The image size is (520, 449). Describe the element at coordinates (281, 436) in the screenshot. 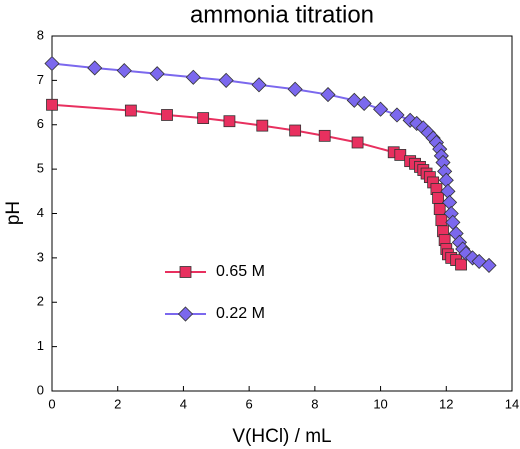

I see `x-axis-label: V(HCl) / mL` at that location.